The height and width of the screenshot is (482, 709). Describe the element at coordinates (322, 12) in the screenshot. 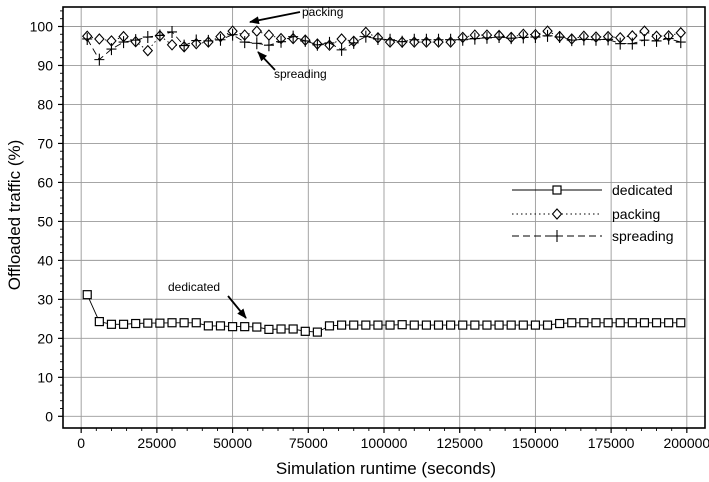

I see `annotation-label-packing: packing` at that location.